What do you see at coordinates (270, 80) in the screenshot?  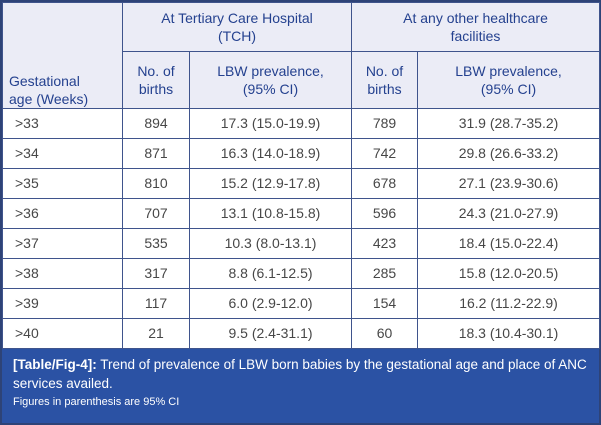 I see `tch-lbw-prevalence-column-header: LBW prevalence, (95% CI)` at bounding box center [270, 80].